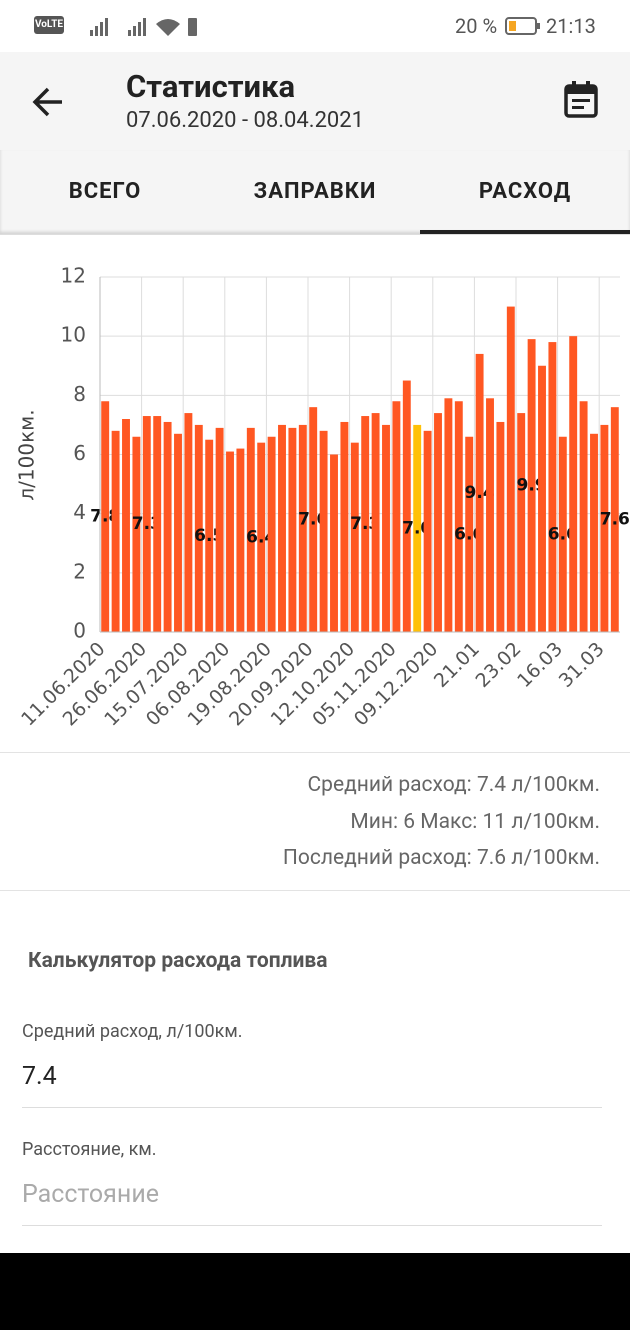 The height and width of the screenshot is (1330, 630). What do you see at coordinates (453, 785) in the screenshot?
I see `stat-line: Средний расход: 7.4 л/100км.` at bounding box center [453, 785].